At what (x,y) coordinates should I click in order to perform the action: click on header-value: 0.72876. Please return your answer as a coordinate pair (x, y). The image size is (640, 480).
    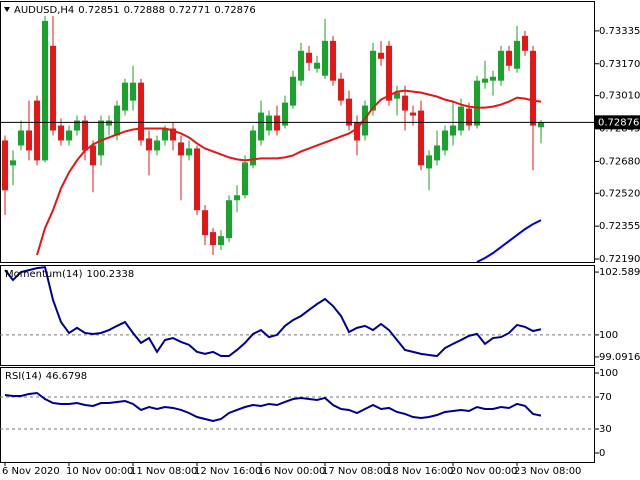
    Looking at the image, I should click on (234, 10).